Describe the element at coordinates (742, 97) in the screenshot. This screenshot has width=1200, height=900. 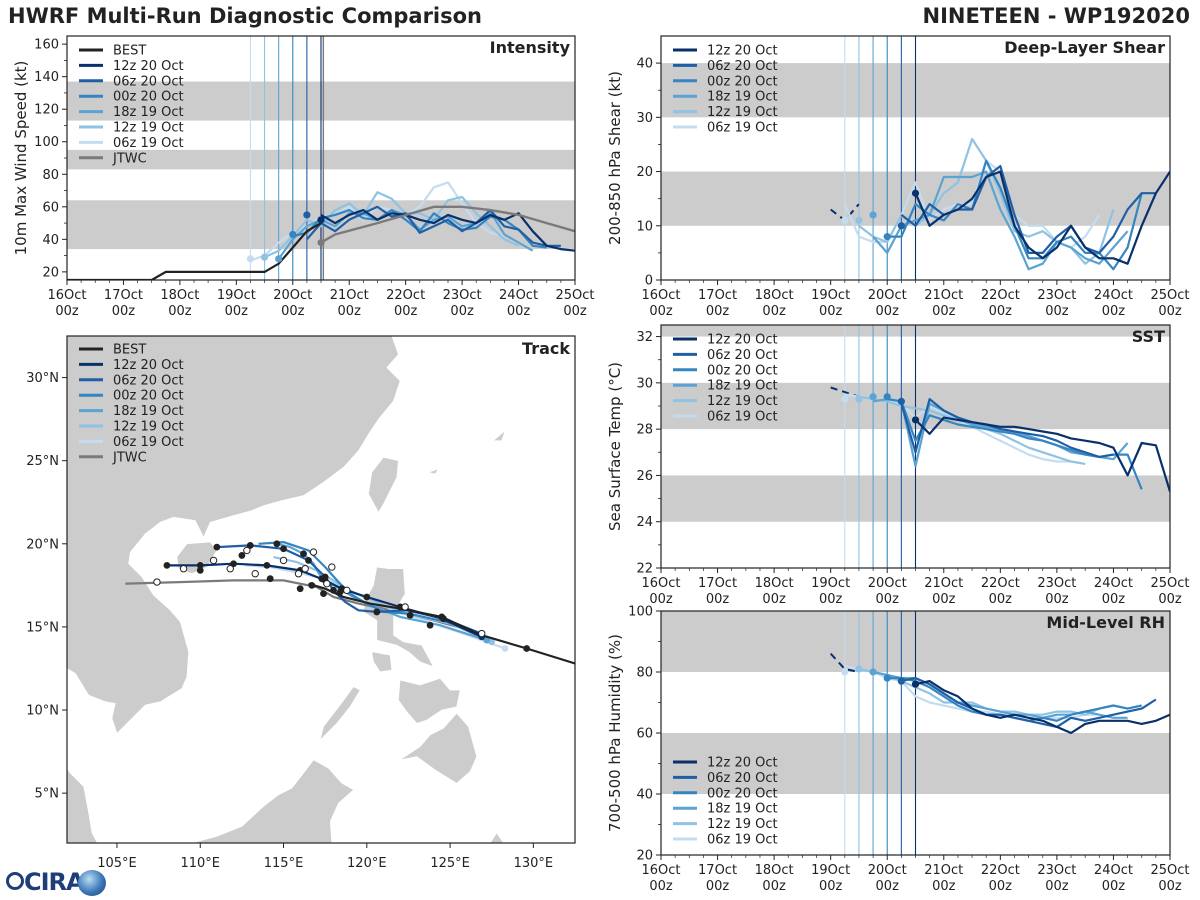
I see `shear-legend-label-18z-19-oct: 18z 19 Oct` at that location.